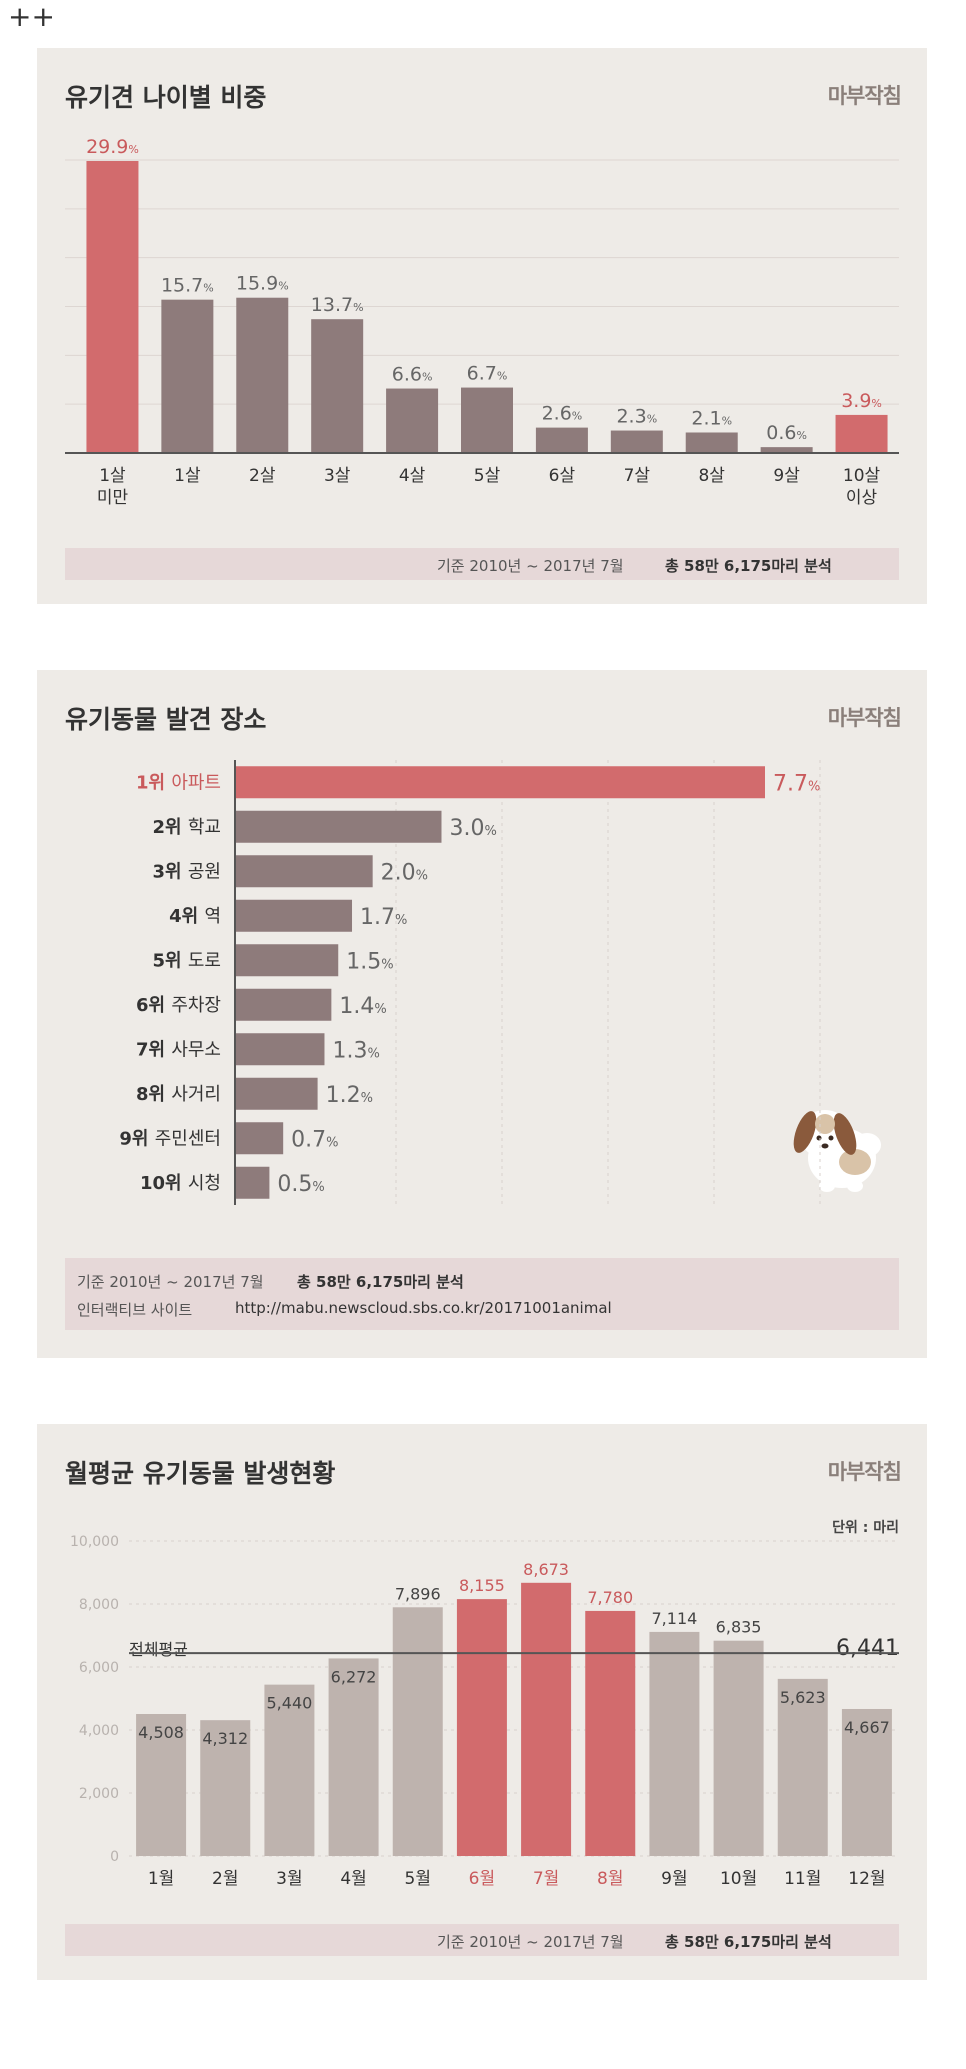  I want to click on data-label: 3.9%, so click(861, 401).